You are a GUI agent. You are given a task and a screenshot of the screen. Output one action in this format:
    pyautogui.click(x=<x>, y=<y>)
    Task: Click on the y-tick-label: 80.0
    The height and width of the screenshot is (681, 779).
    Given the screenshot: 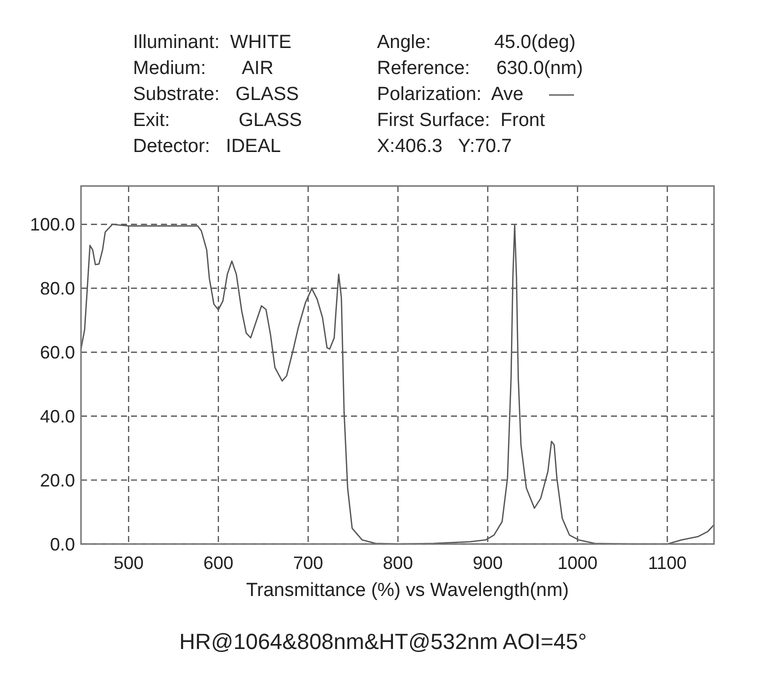 What is the action you would take?
    pyautogui.click(x=57, y=288)
    